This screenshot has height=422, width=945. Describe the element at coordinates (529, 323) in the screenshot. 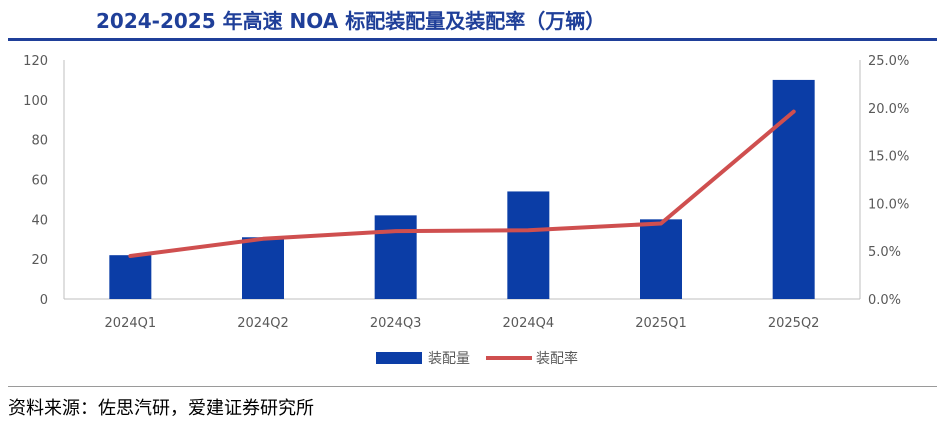

I see `x-tick-label: 2024Q4` at that location.